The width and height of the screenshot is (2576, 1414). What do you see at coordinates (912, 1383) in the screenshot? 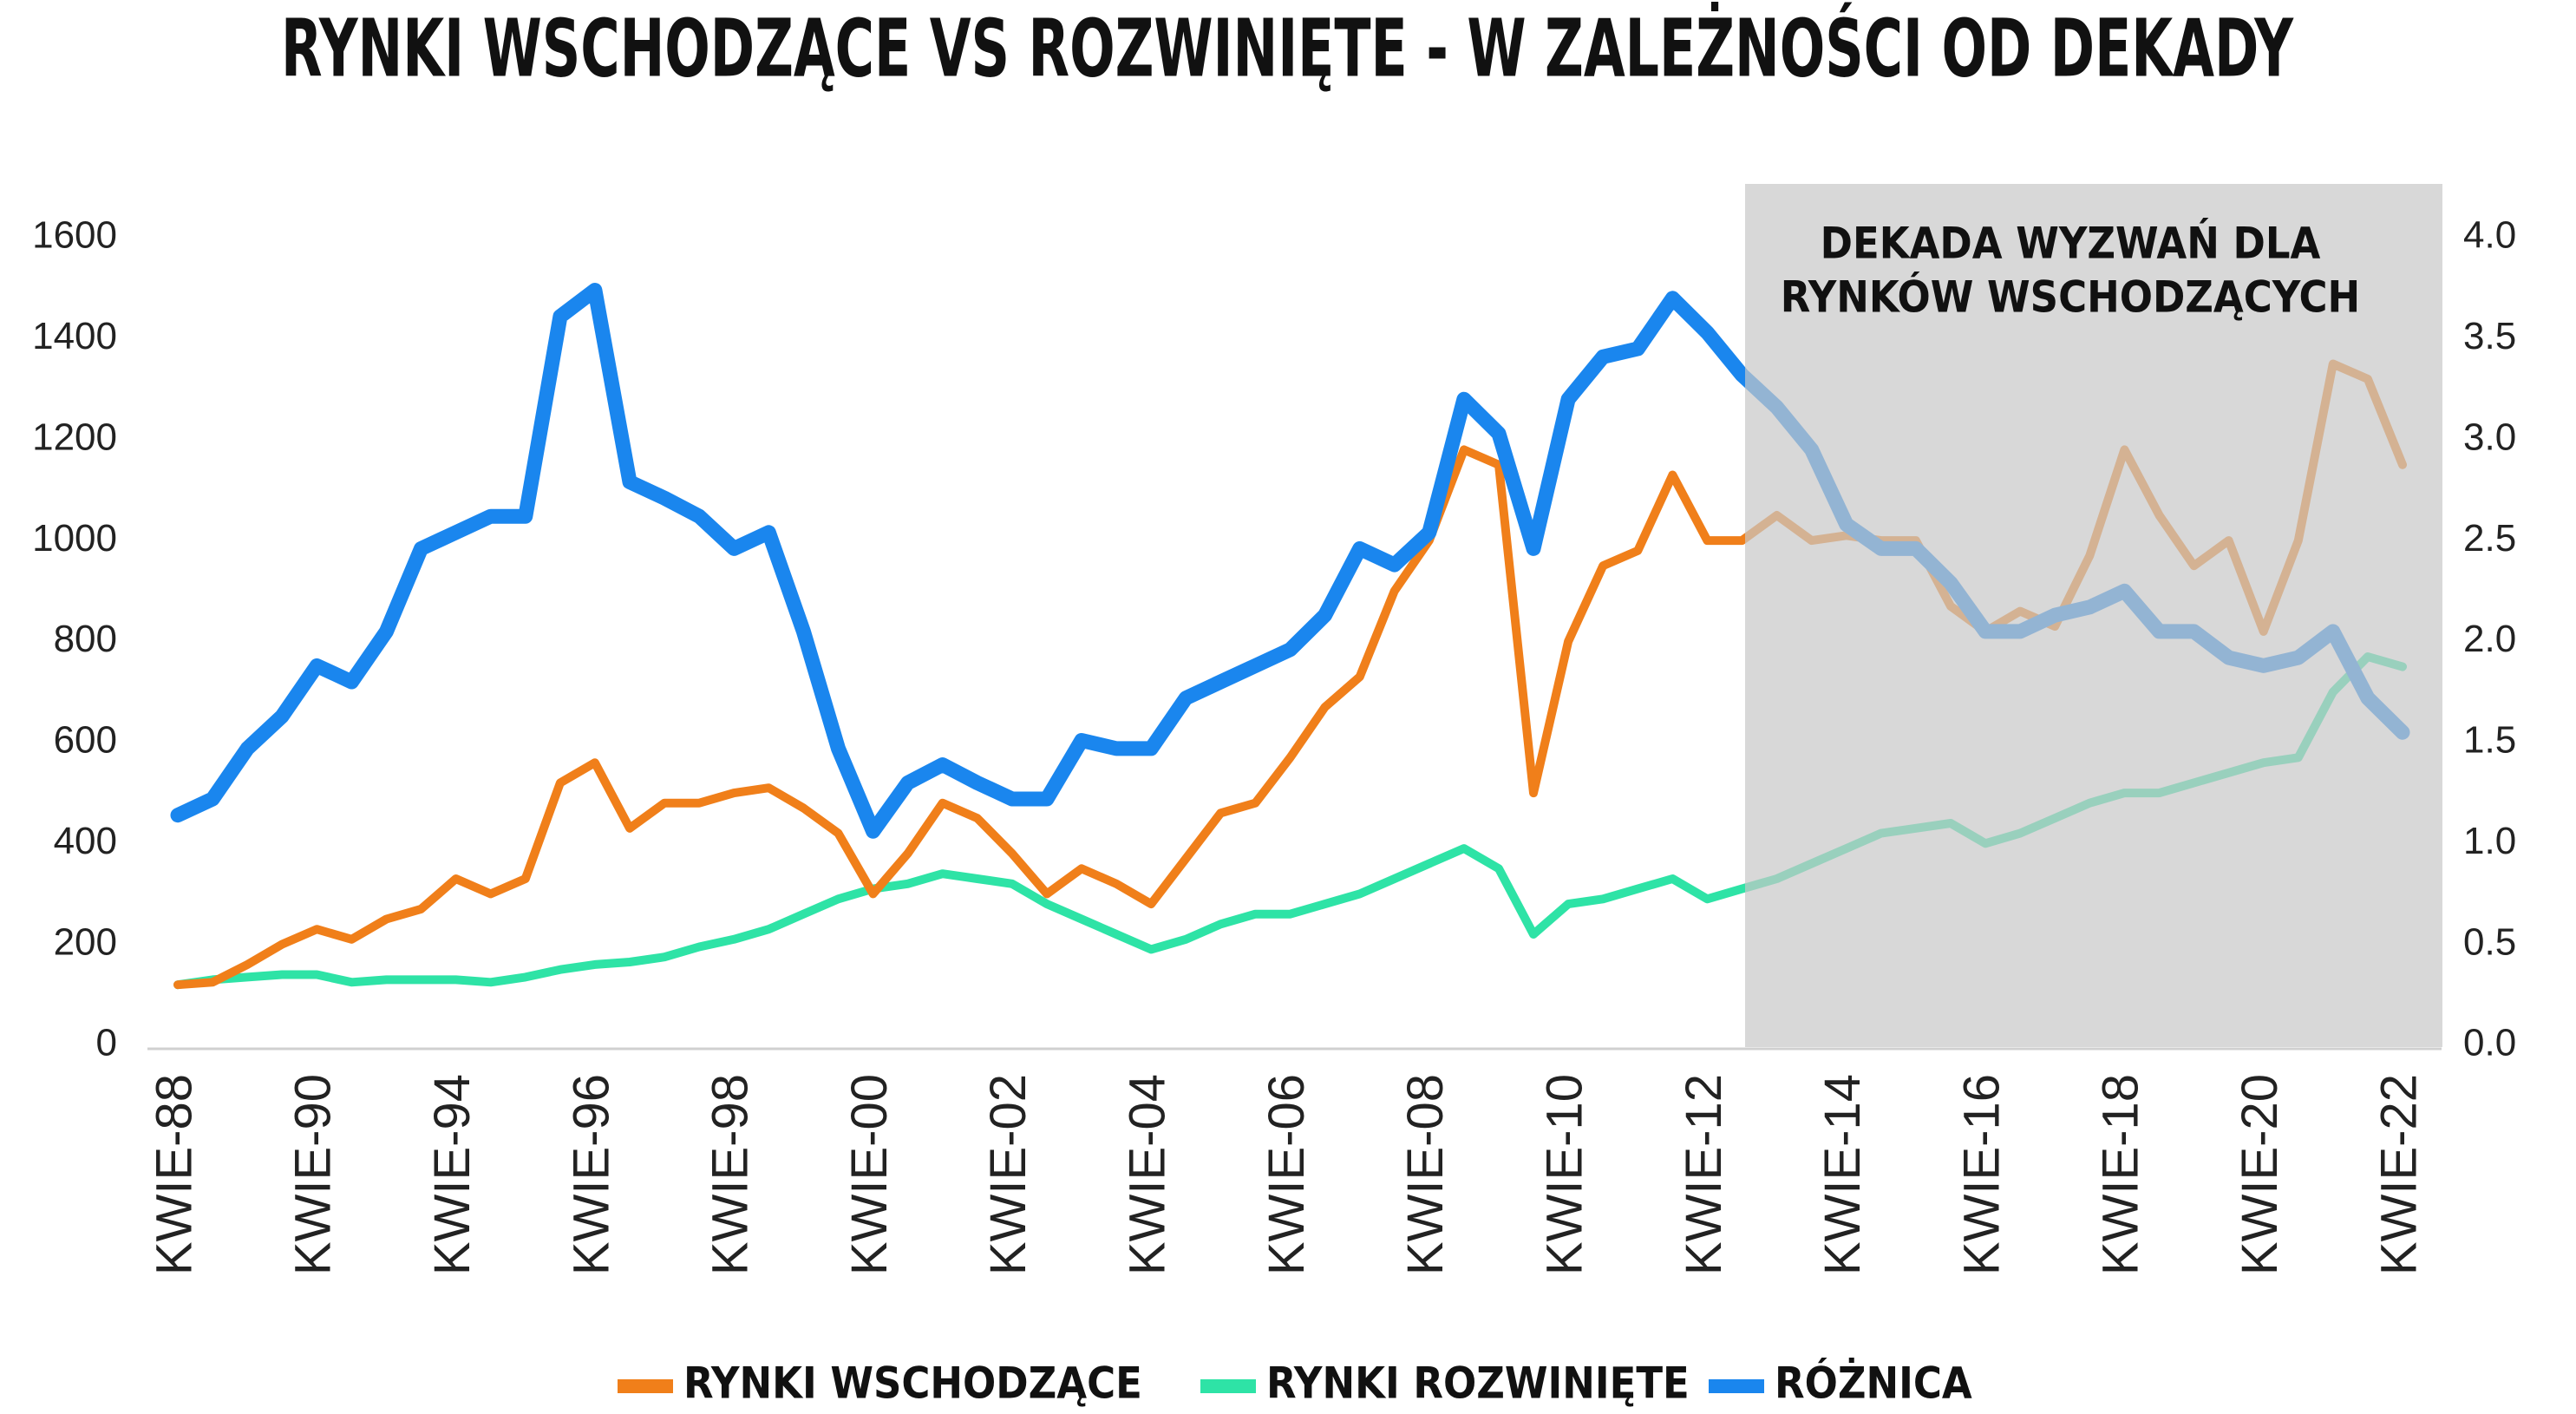
I see `legend-label: RYNKI WSCHODZĄCE` at bounding box center [912, 1383].